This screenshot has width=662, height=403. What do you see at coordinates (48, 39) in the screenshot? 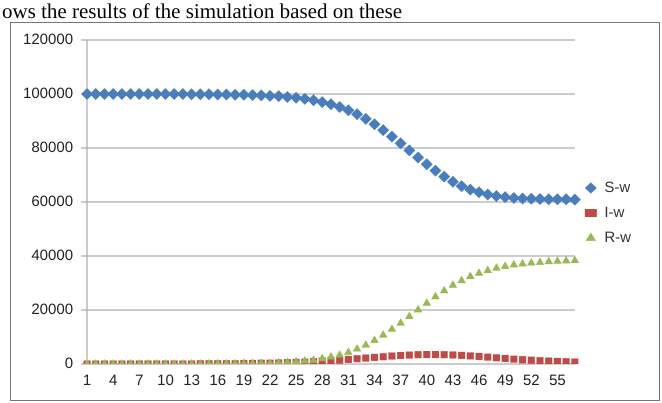
I see `y-tick-label: 120000` at bounding box center [48, 39].